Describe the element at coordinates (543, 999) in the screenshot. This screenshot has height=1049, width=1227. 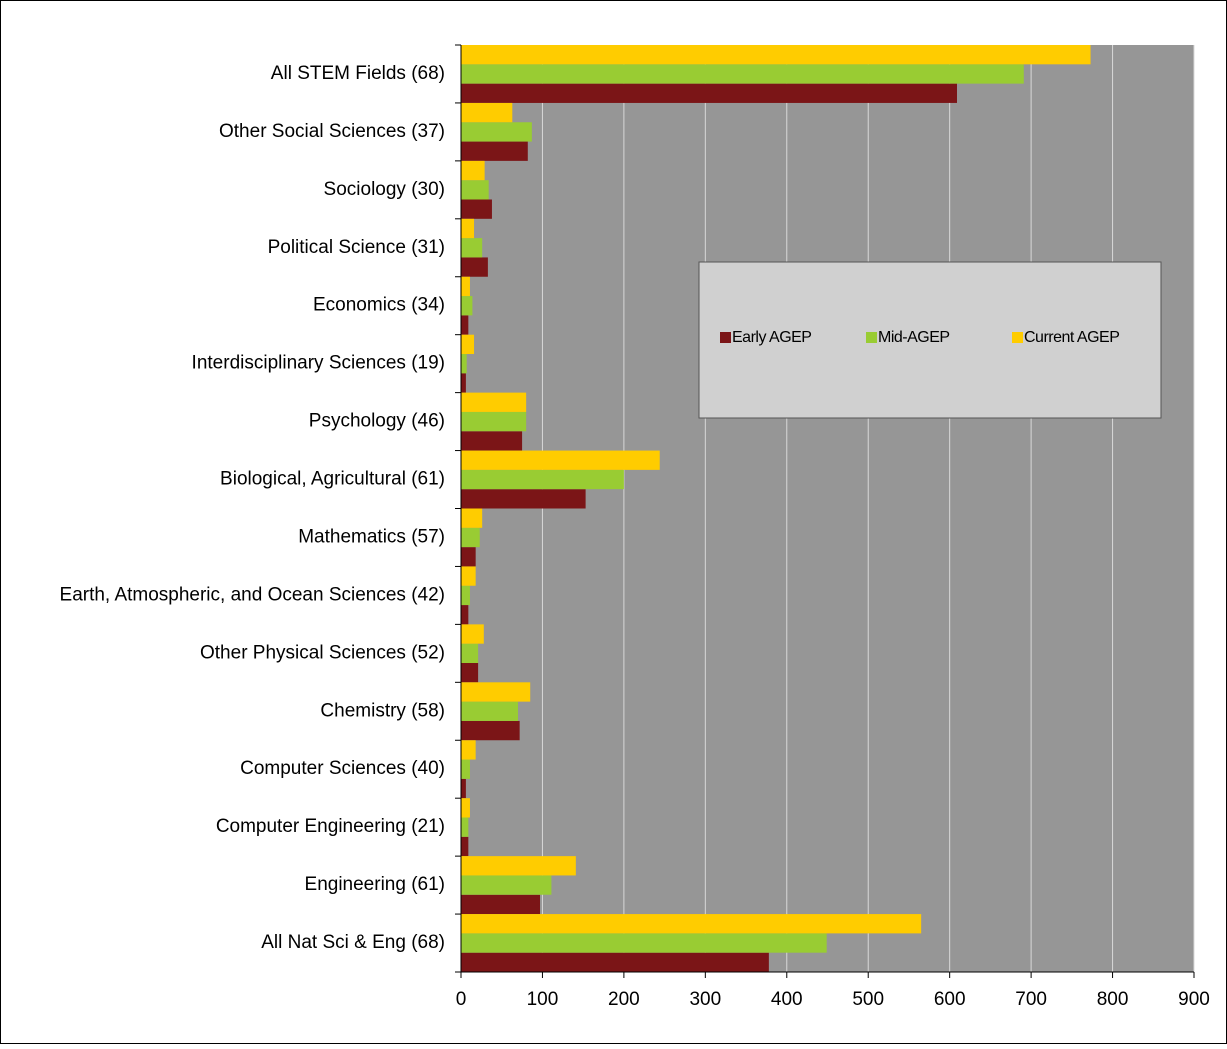
I see `x-tick-label: 100` at that location.